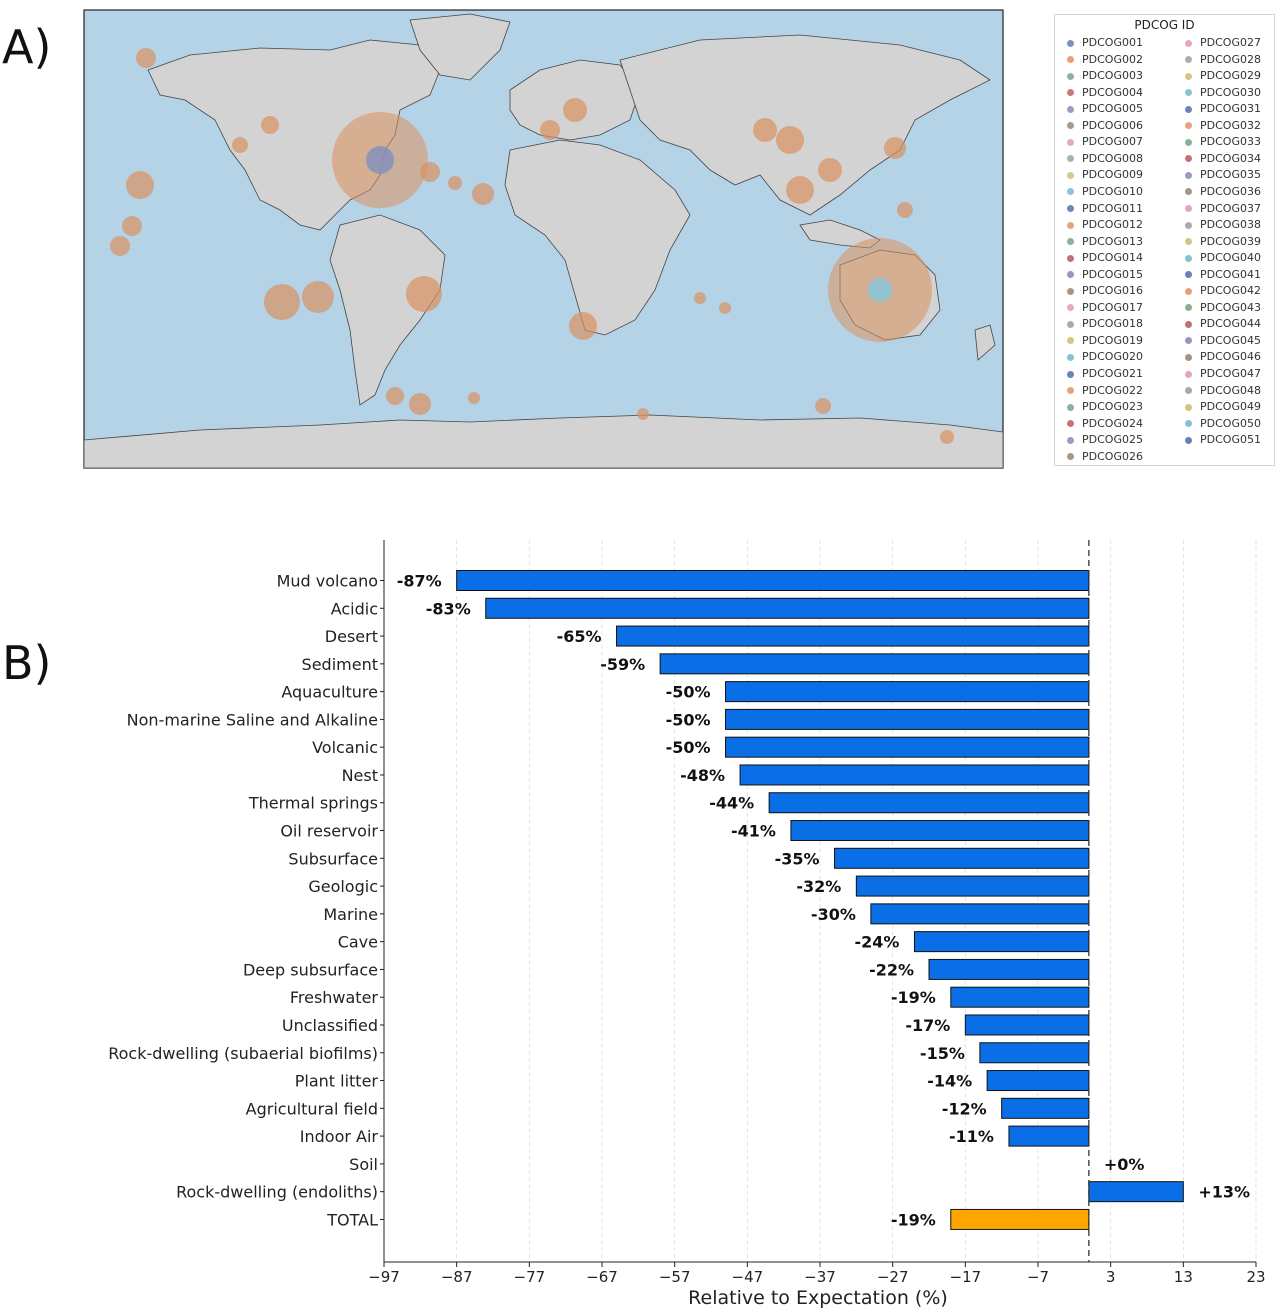  Describe the element at coordinates (358, 942) in the screenshot. I see `category-label: Cave` at that location.